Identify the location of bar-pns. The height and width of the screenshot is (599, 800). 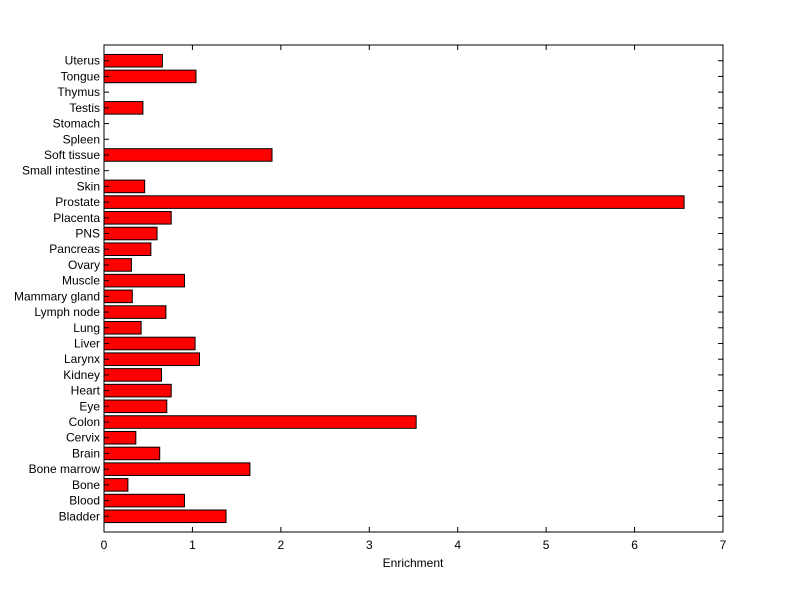
(130, 233).